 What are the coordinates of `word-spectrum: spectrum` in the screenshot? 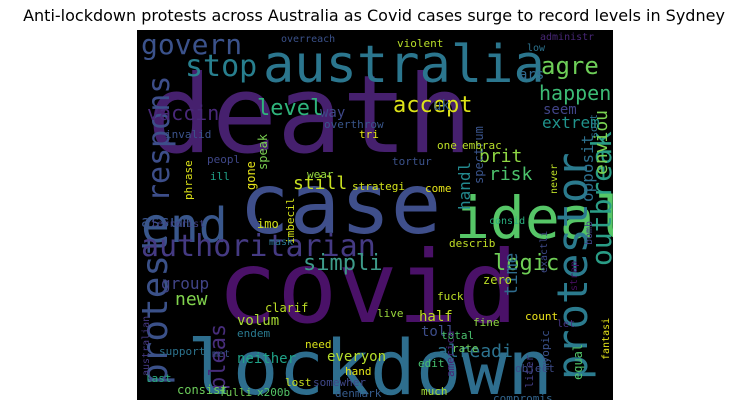 It's located at (479, 155).